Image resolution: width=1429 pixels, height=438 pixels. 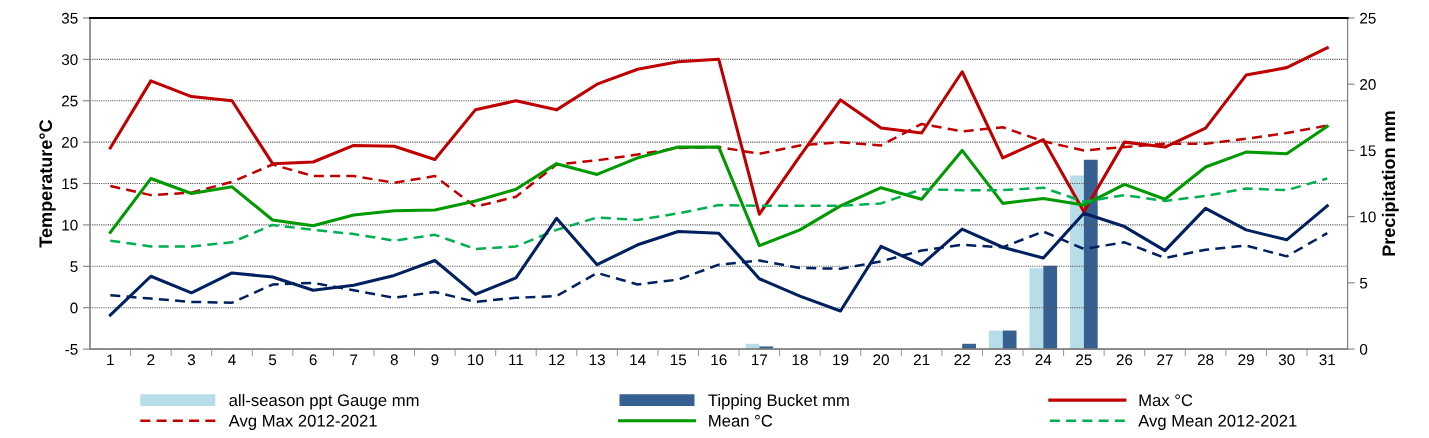 I want to click on x-tick-label: 23, so click(x=1003, y=360).